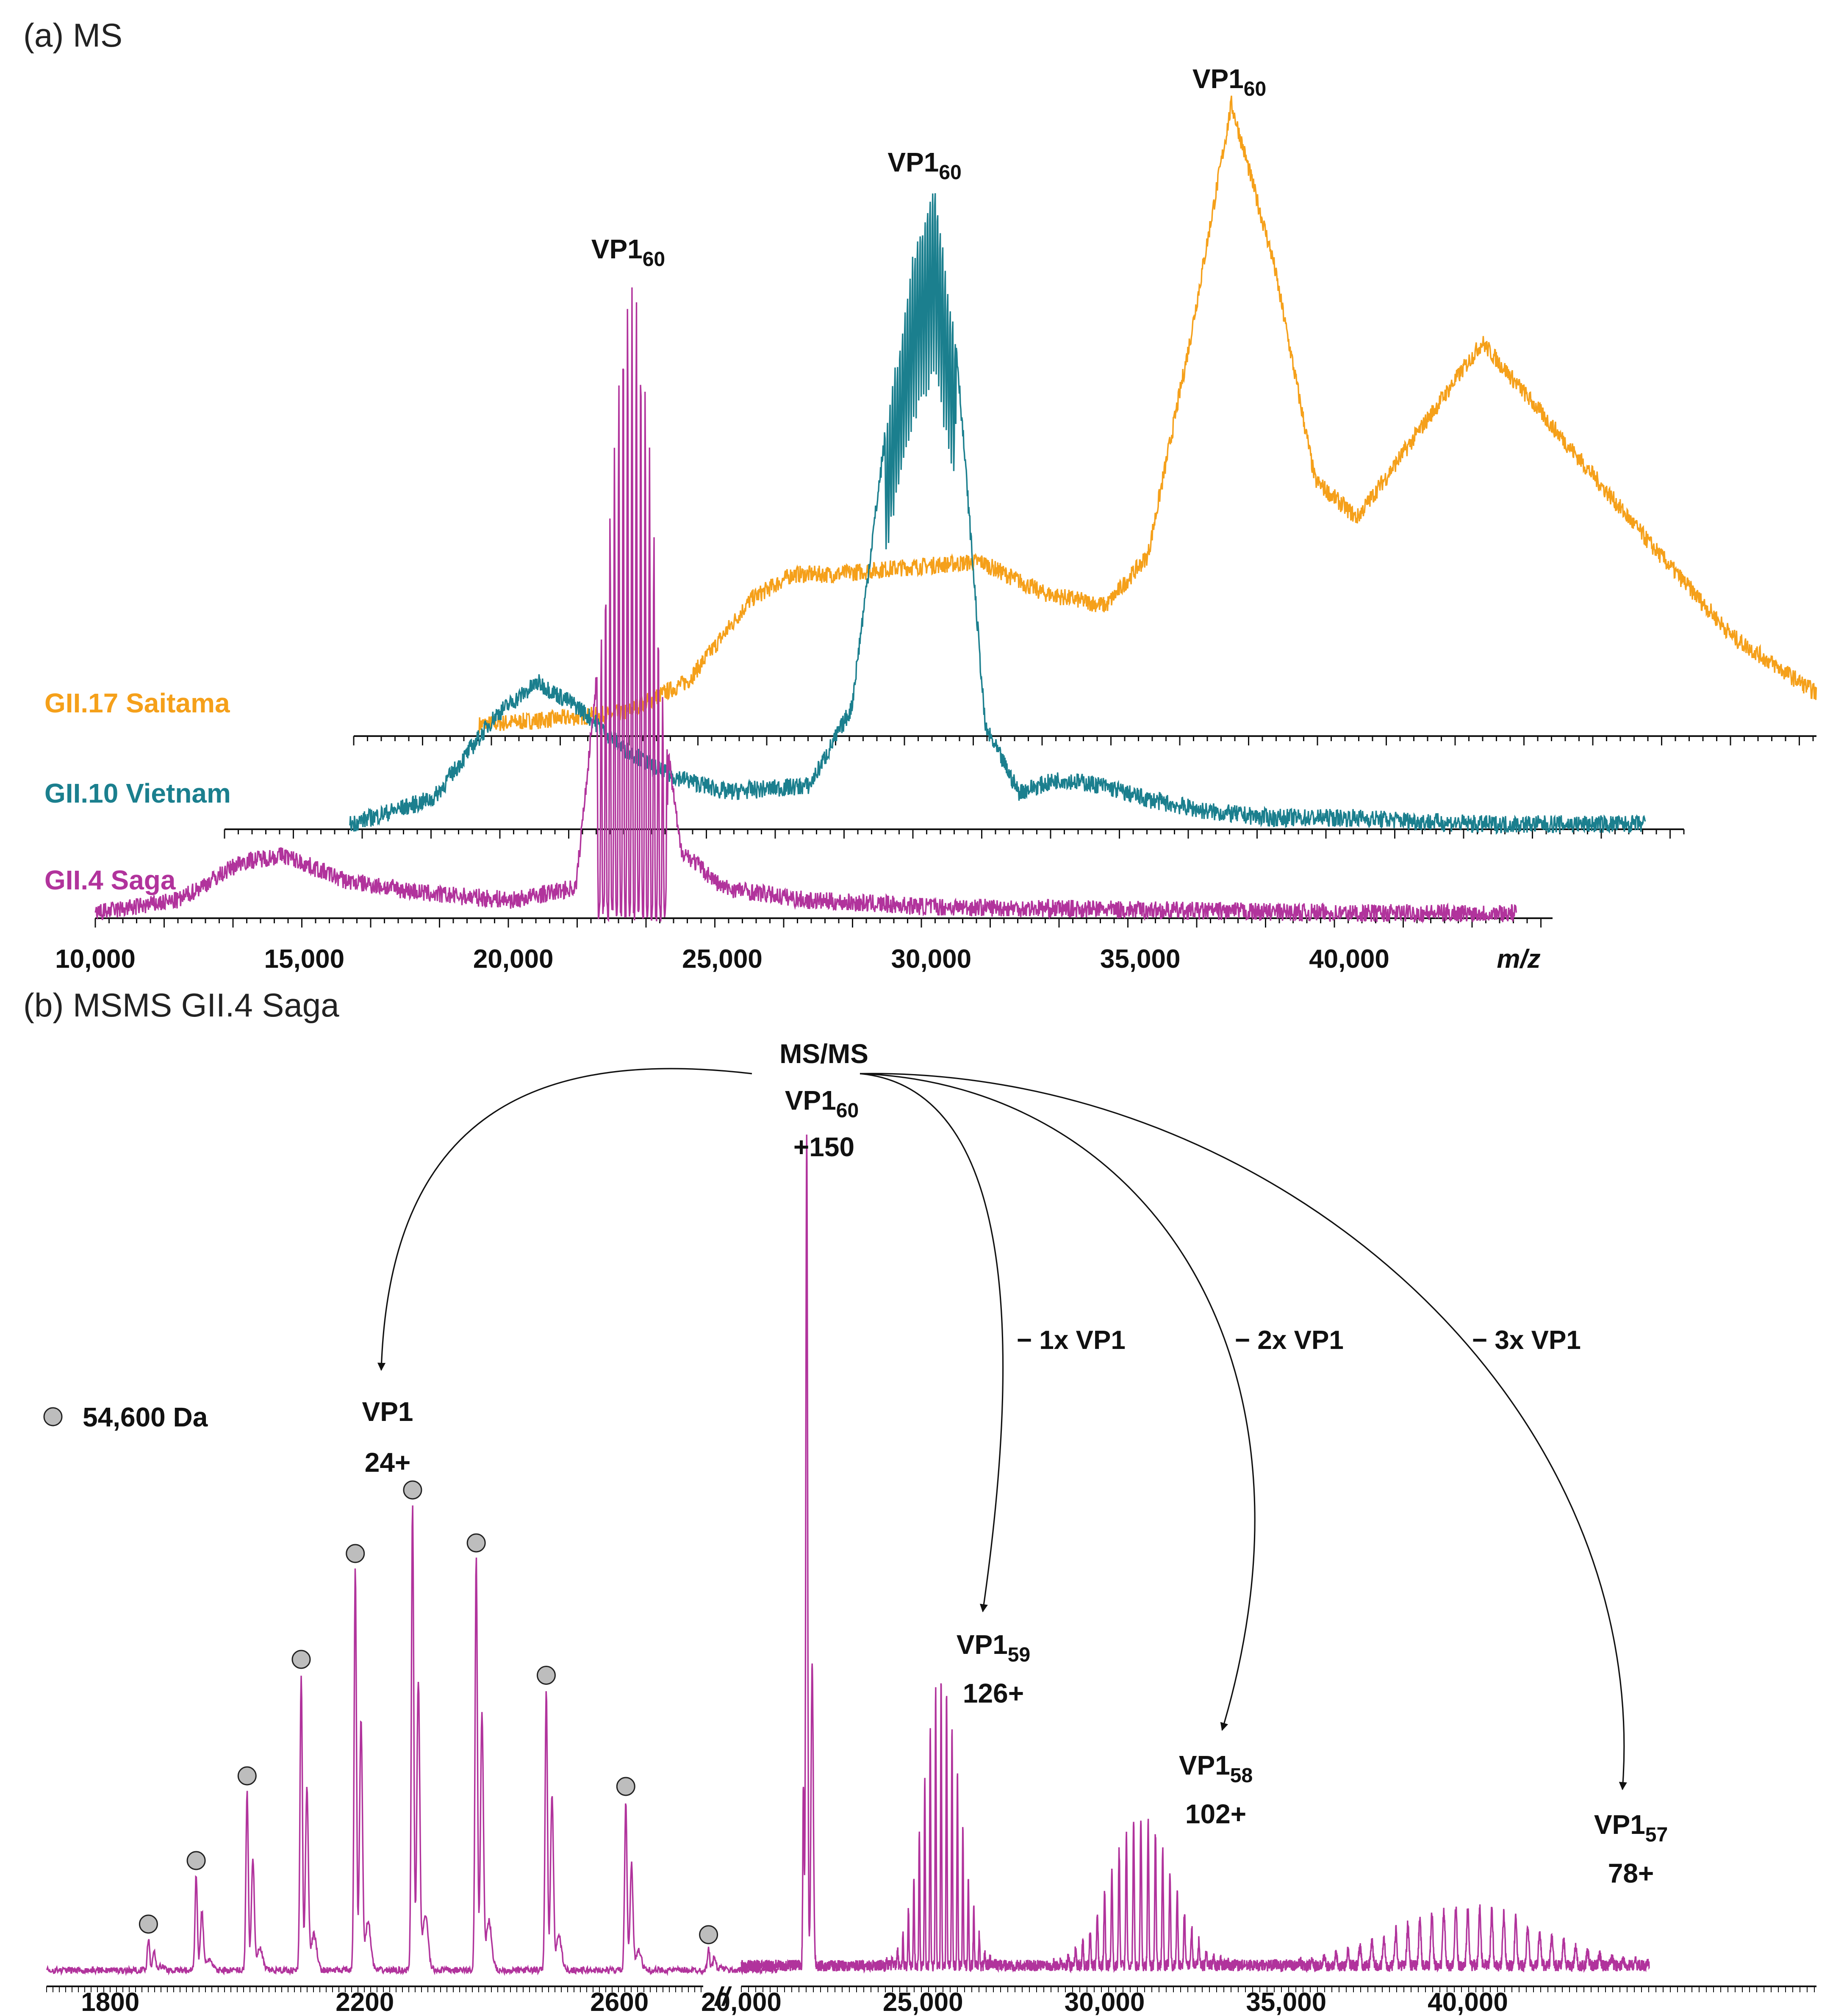 This screenshot has height=2016, width=1844. I want to click on series-label: GII.17 Saitama, so click(137, 703).